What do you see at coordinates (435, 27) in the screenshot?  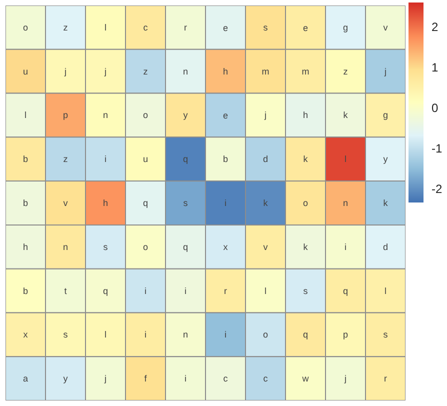 I see `color-bar-label: 2` at bounding box center [435, 27].